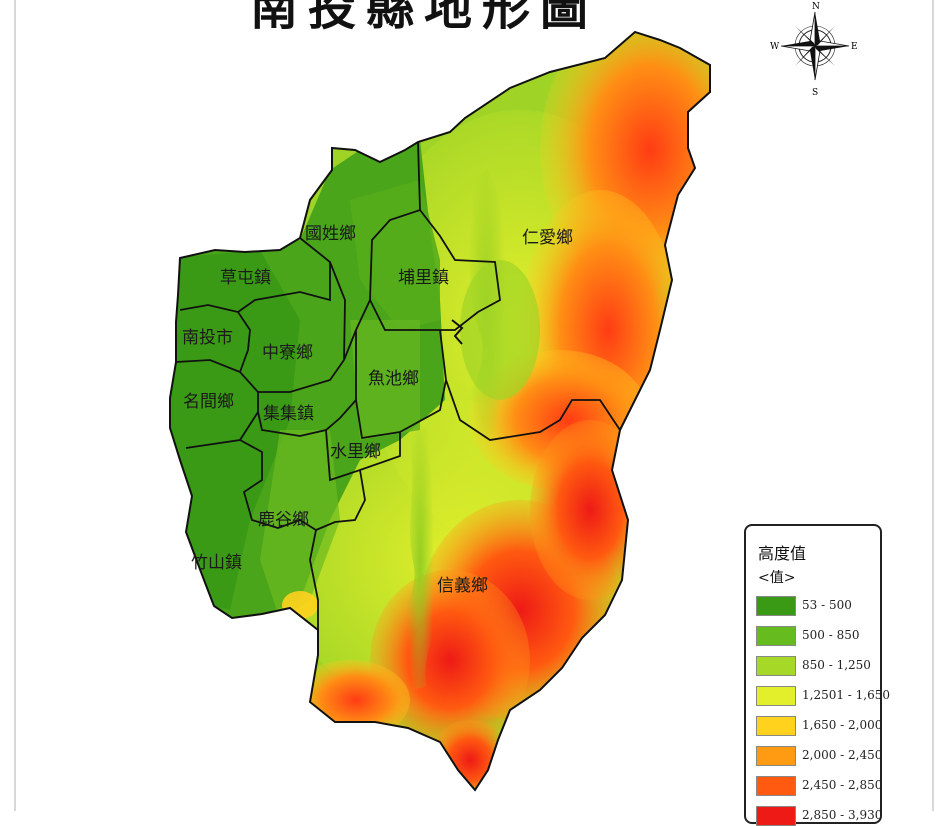  I want to click on compass-w: W, so click(775, 47).